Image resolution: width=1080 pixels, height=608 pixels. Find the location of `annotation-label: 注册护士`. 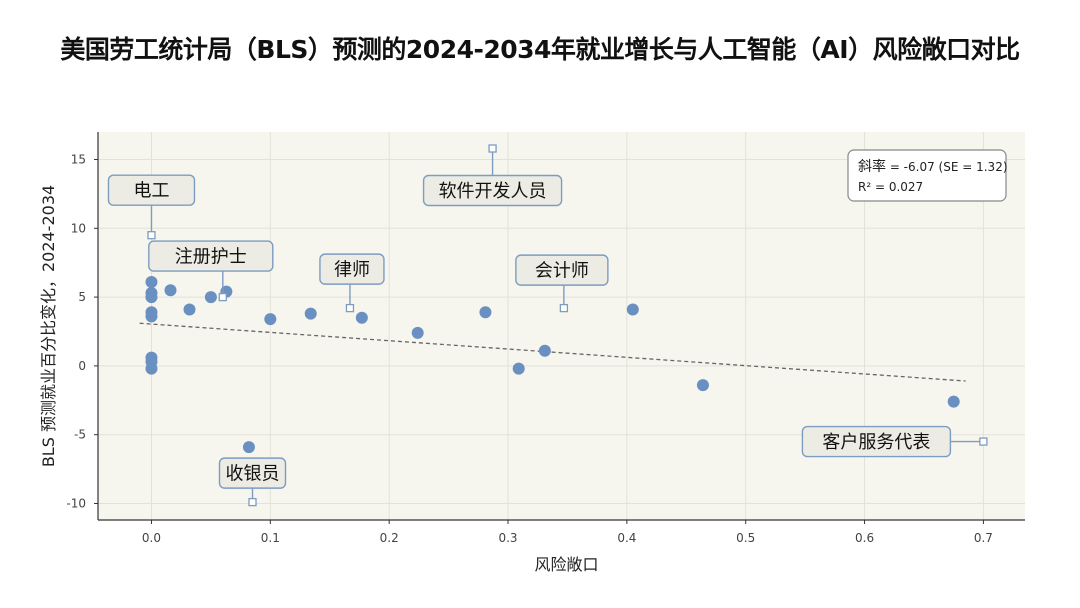

annotation-label: 注册护士 is located at coordinates (211, 257).